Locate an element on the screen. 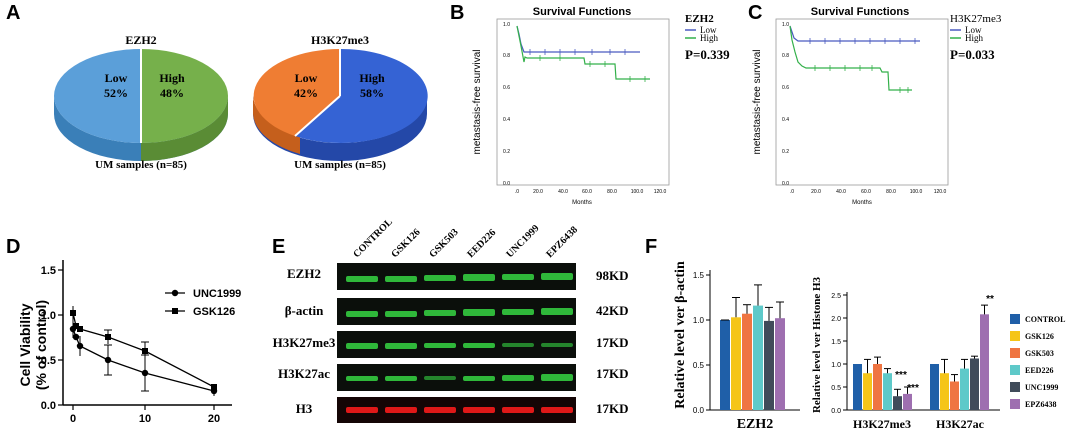 The width and height of the screenshot is (1072, 435). viability-xtick: 20 is located at coordinates (214, 419).